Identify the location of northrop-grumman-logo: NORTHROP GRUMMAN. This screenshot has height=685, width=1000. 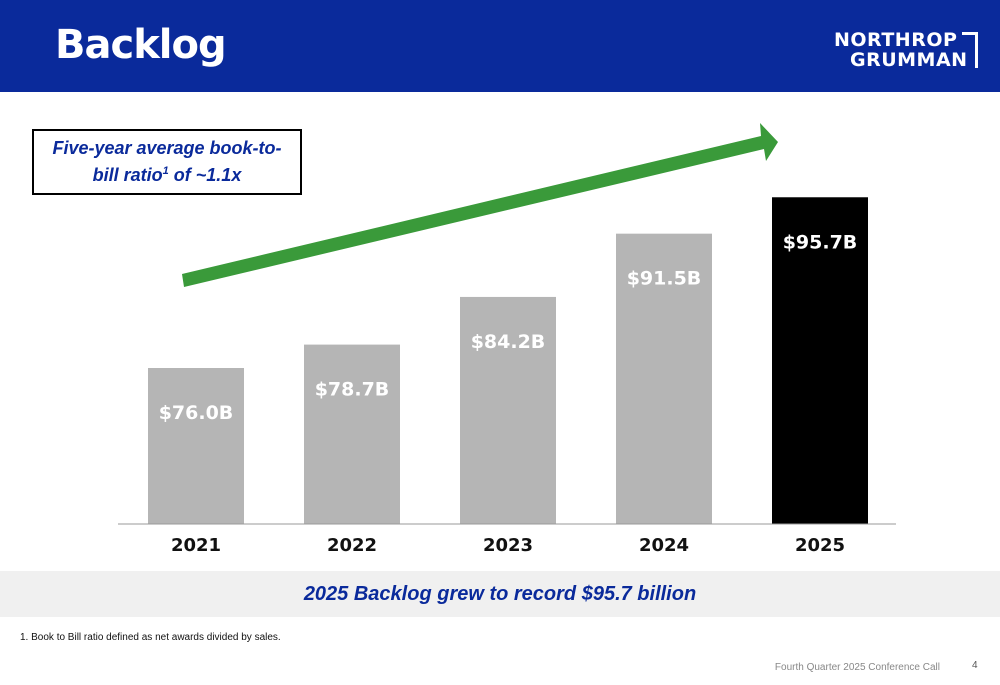
(908, 51).